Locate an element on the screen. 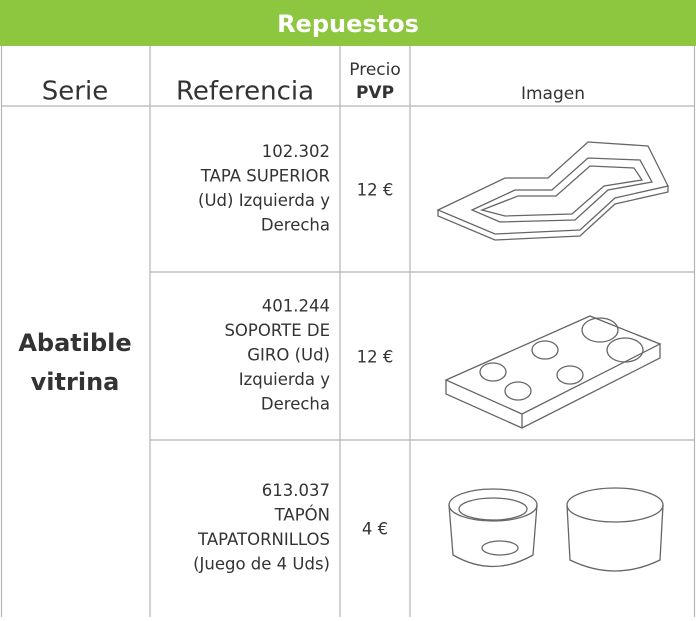 The image size is (696, 621). table-title: Repuestos is located at coordinates (348, 24).